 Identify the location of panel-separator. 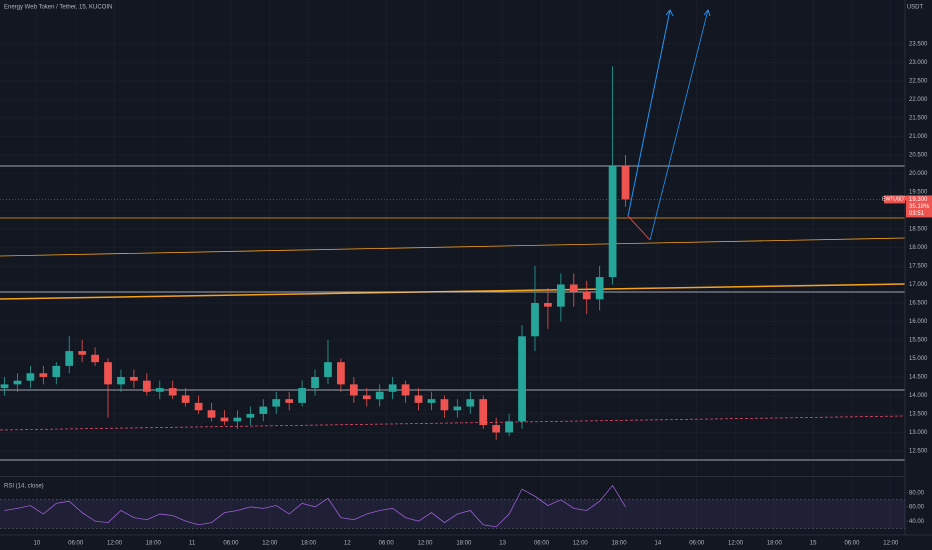
(452, 476).